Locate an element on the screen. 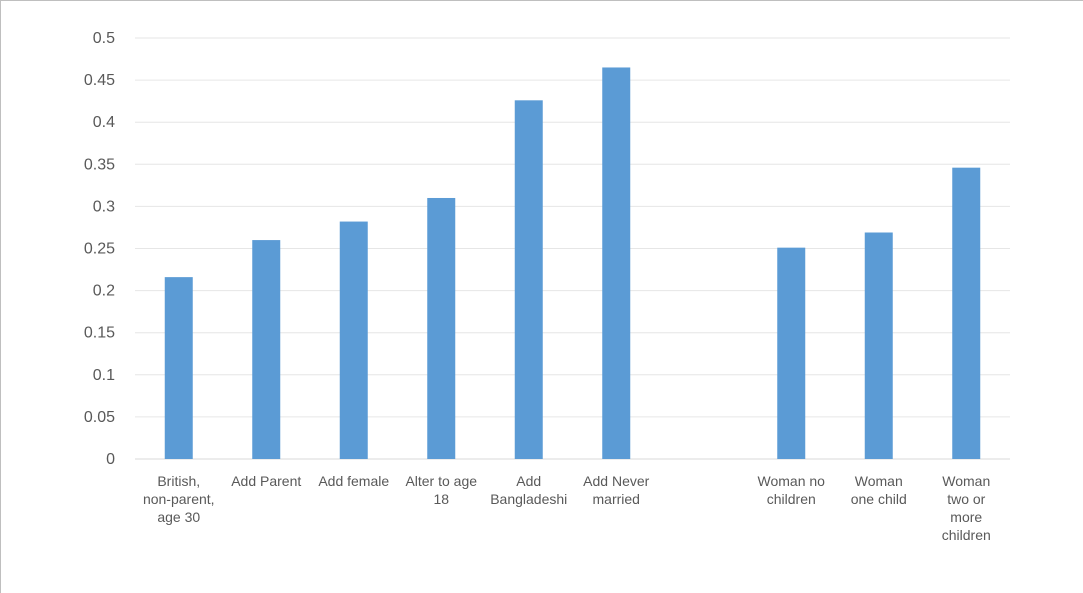 Image resolution: width=1083 pixels, height=593 pixels. x-tick-label: Add Never married is located at coordinates (616, 490).